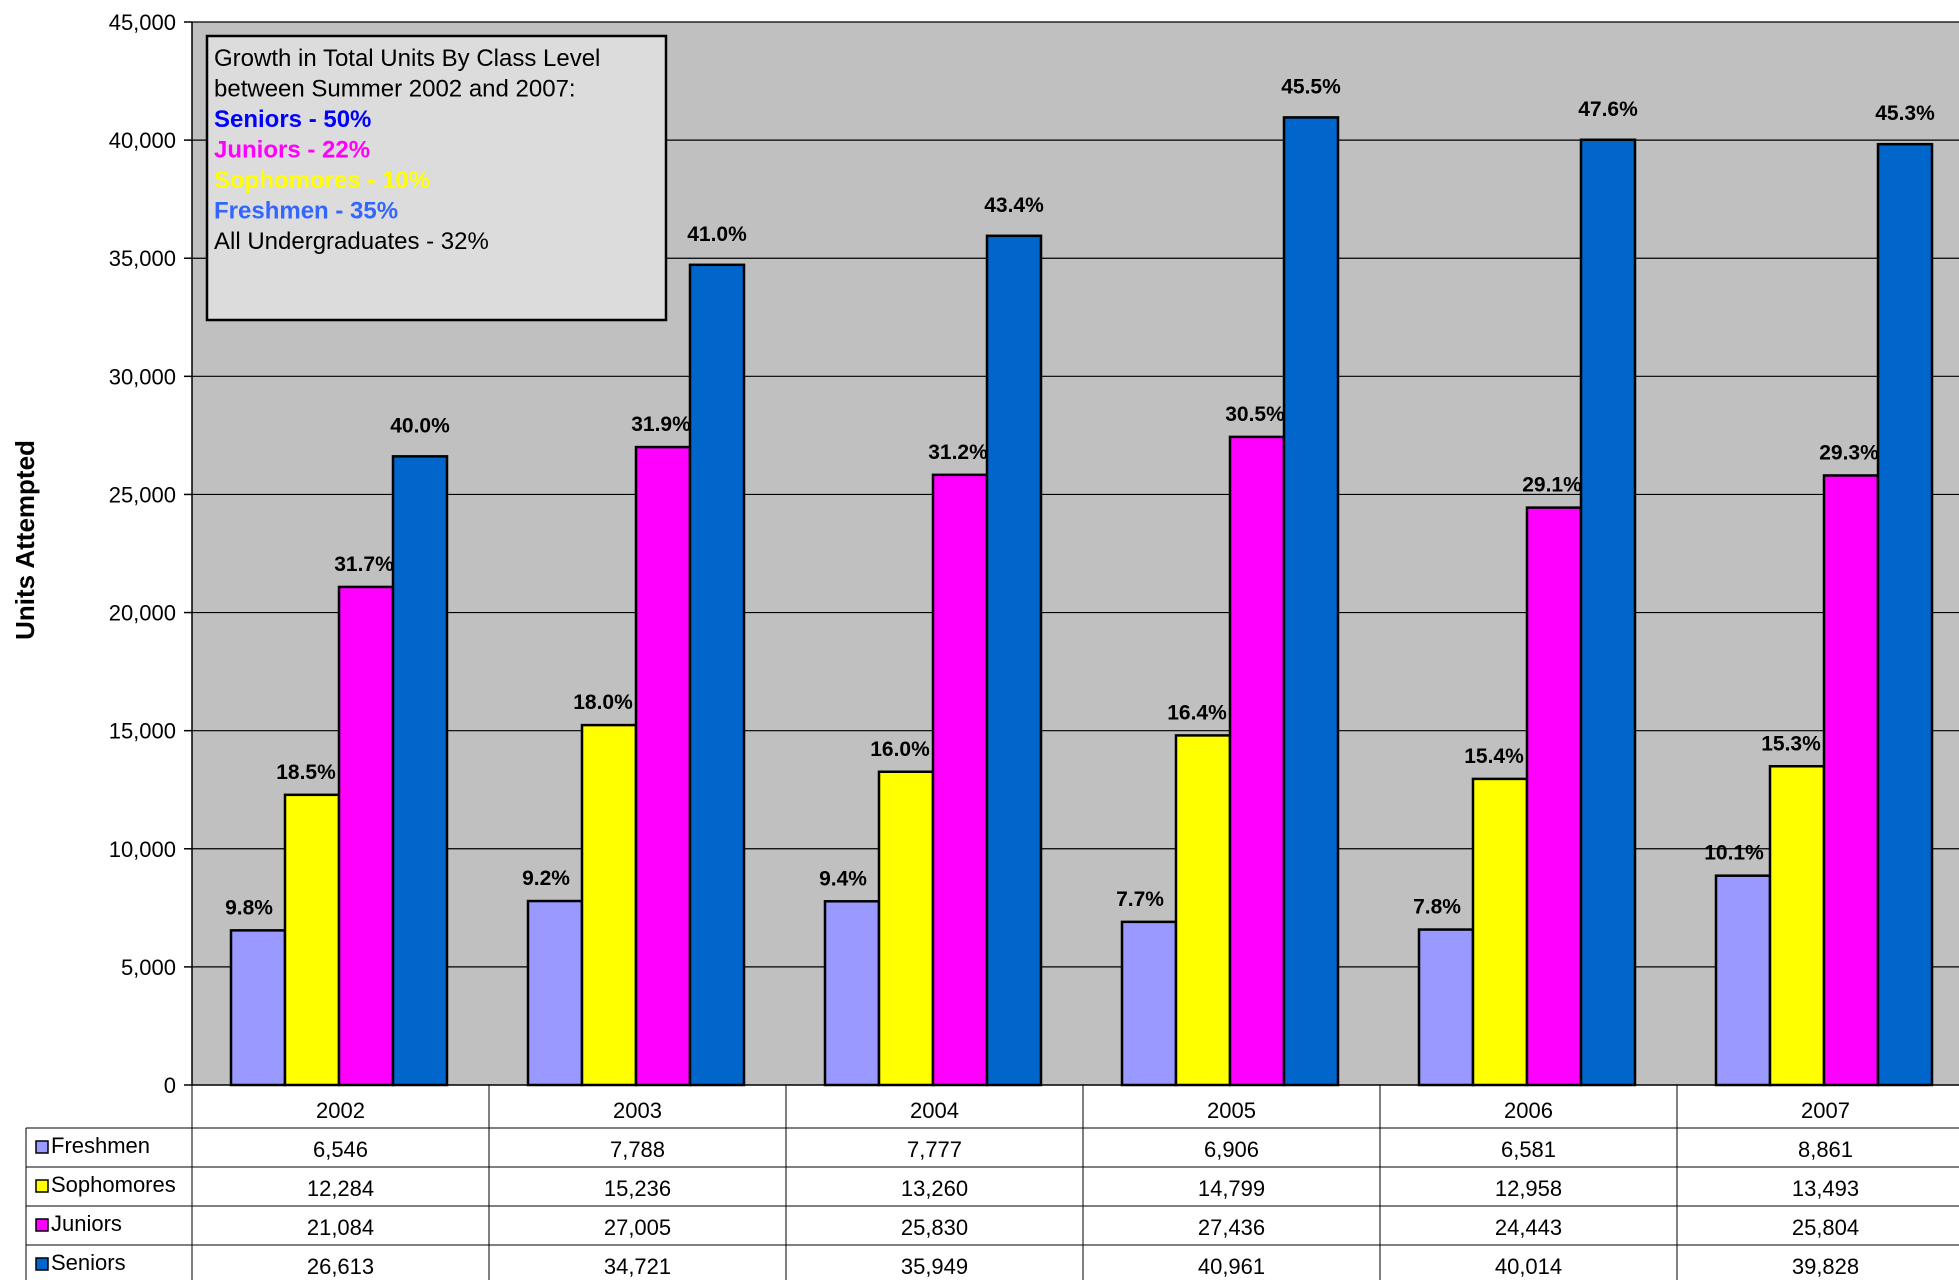 The height and width of the screenshot is (1280, 1959). I want to click on table-cell: 34,721, so click(637, 1266).